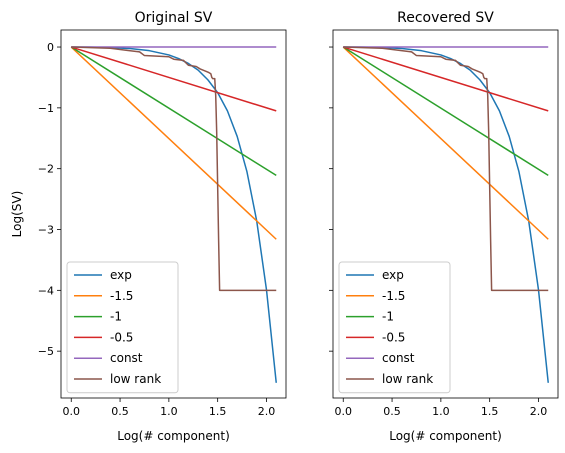 Image resolution: width=565 pixels, height=453 pixels. I want to click on y-tick-label: −2, so click(46, 169).